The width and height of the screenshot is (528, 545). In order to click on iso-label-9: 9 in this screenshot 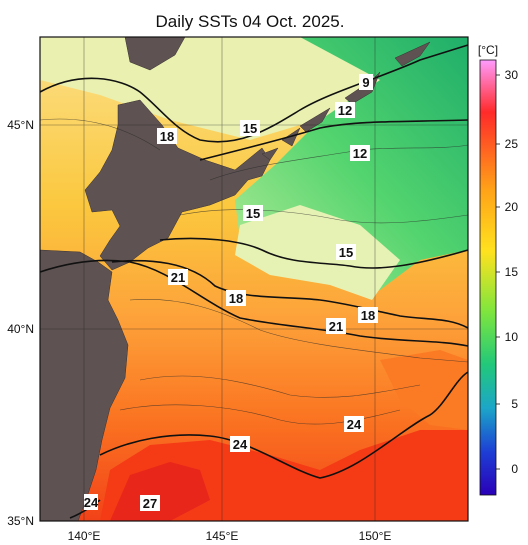, I will do `click(366, 82)`.